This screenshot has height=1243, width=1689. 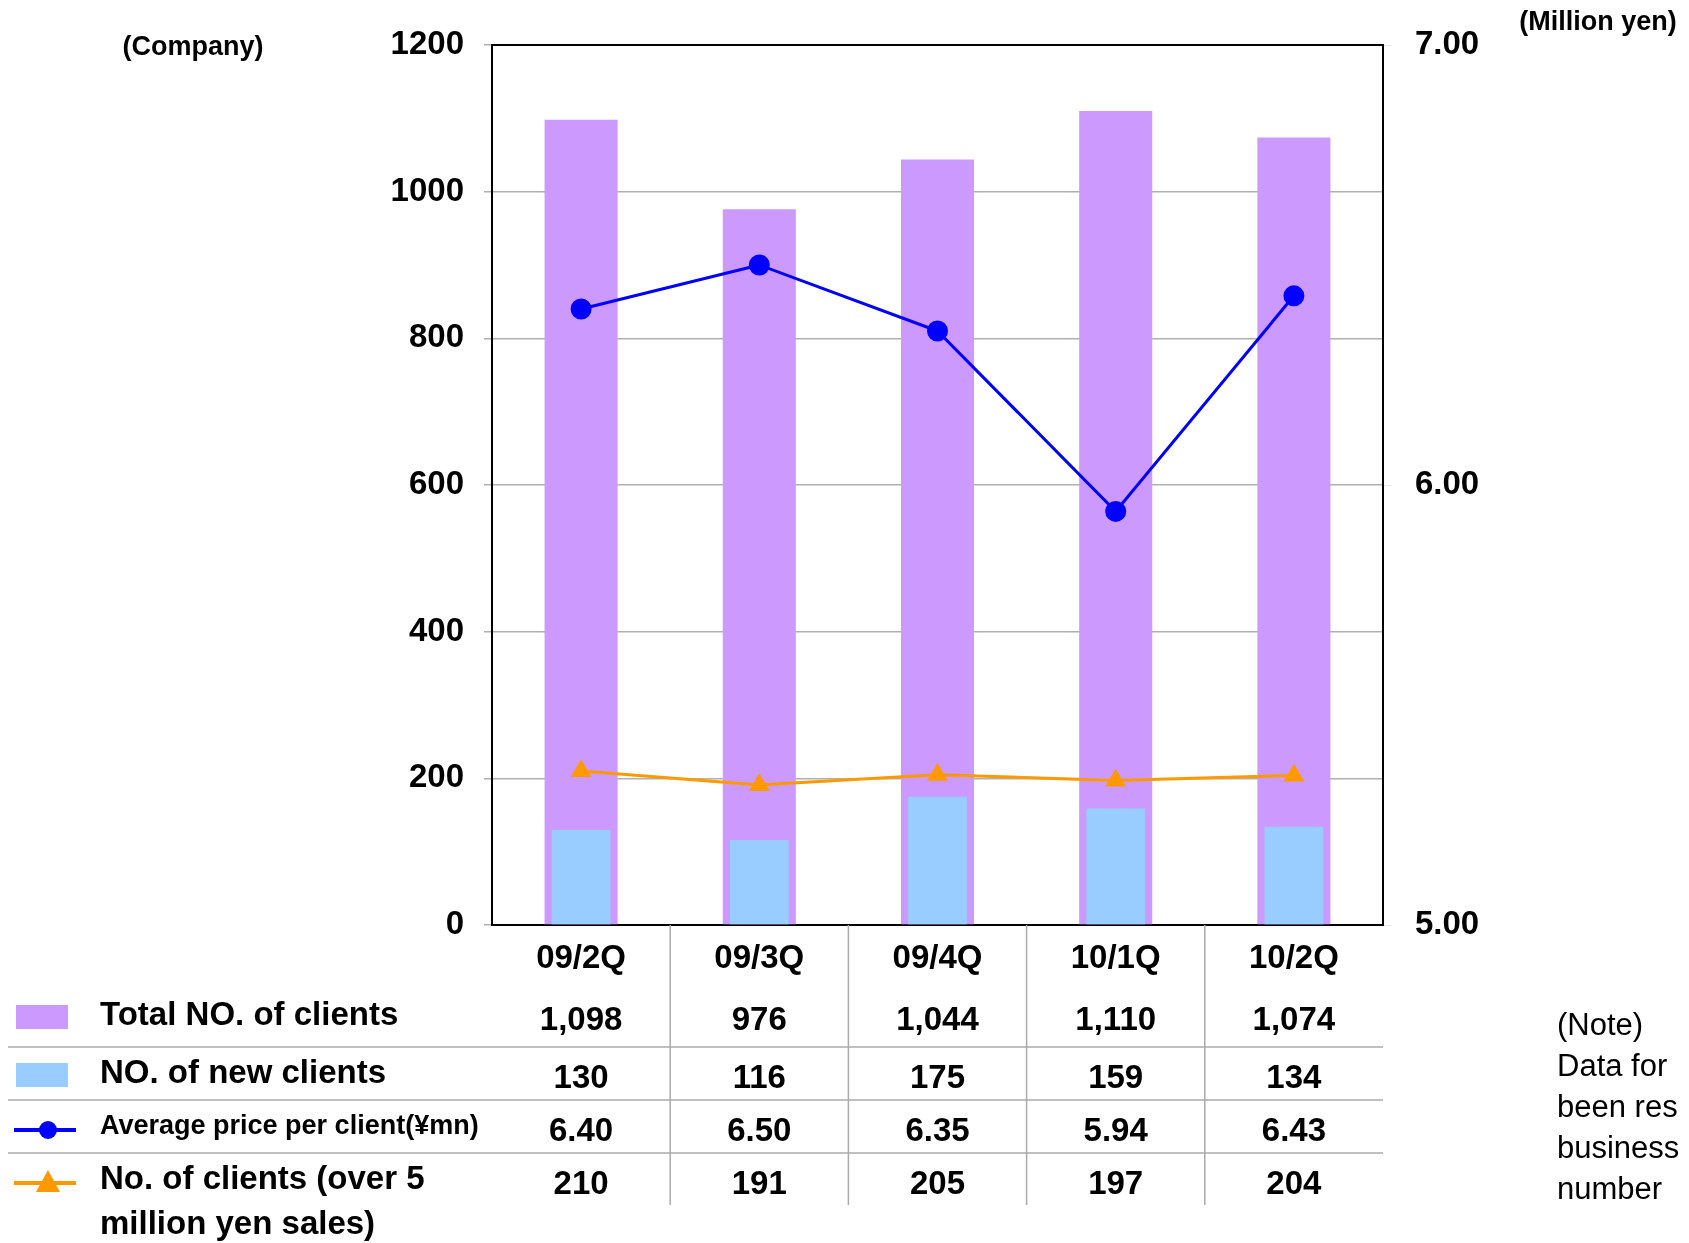 What do you see at coordinates (1618, 1106) in the screenshot?
I see `text: (Note) Data for been res business number` at bounding box center [1618, 1106].